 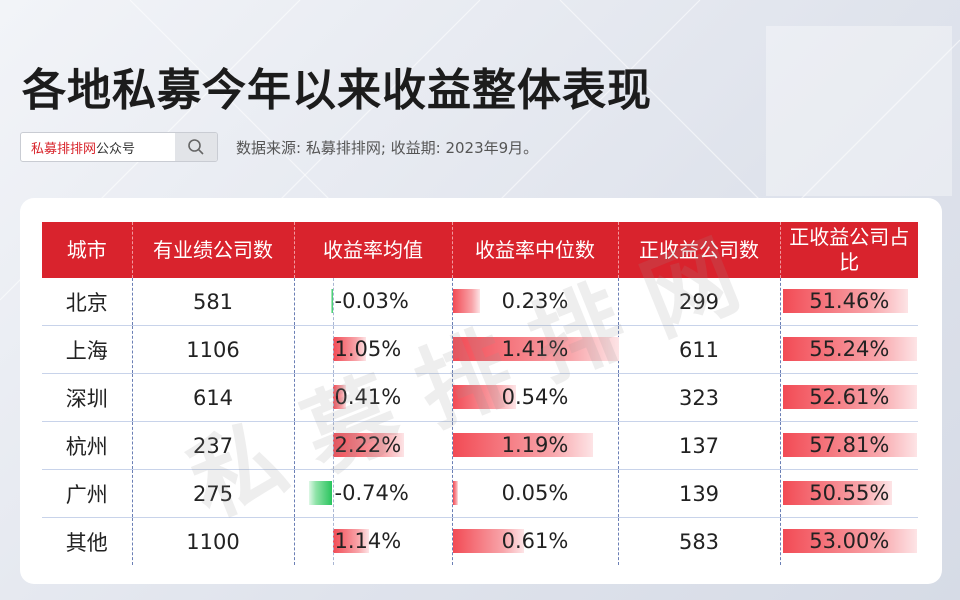 I want to click on cell-positive-ratio: 53.00%, so click(x=849, y=542).